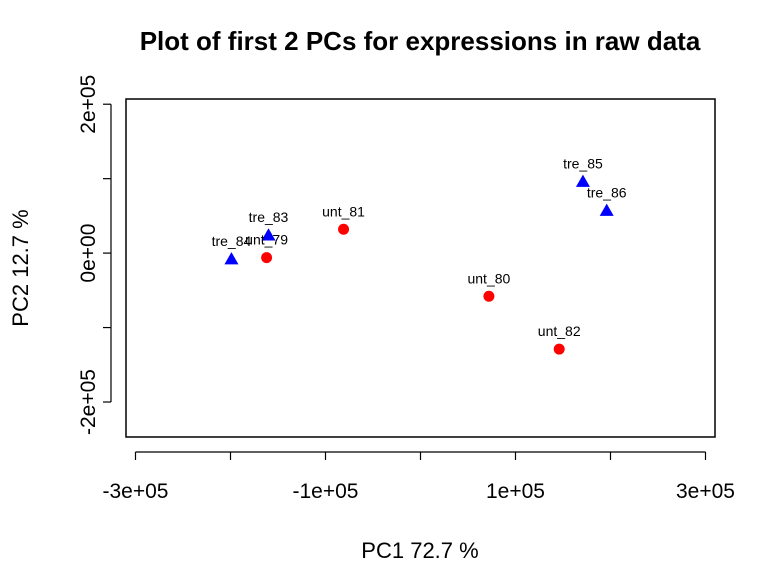 The width and height of the screenshot is (761, 571). Describe the element at coordinates (88, 104) in the screenshot. I see `y-tick-label: 2e+05` at that location.